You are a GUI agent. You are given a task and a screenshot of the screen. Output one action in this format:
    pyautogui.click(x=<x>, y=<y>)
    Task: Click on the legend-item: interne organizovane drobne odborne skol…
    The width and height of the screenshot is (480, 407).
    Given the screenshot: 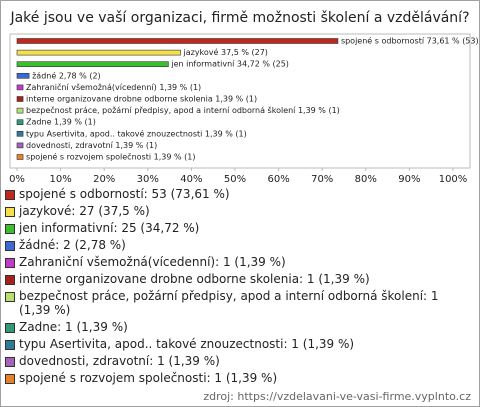 What is the action you would take?
    pyautogui.click(x=239, y=279)
    